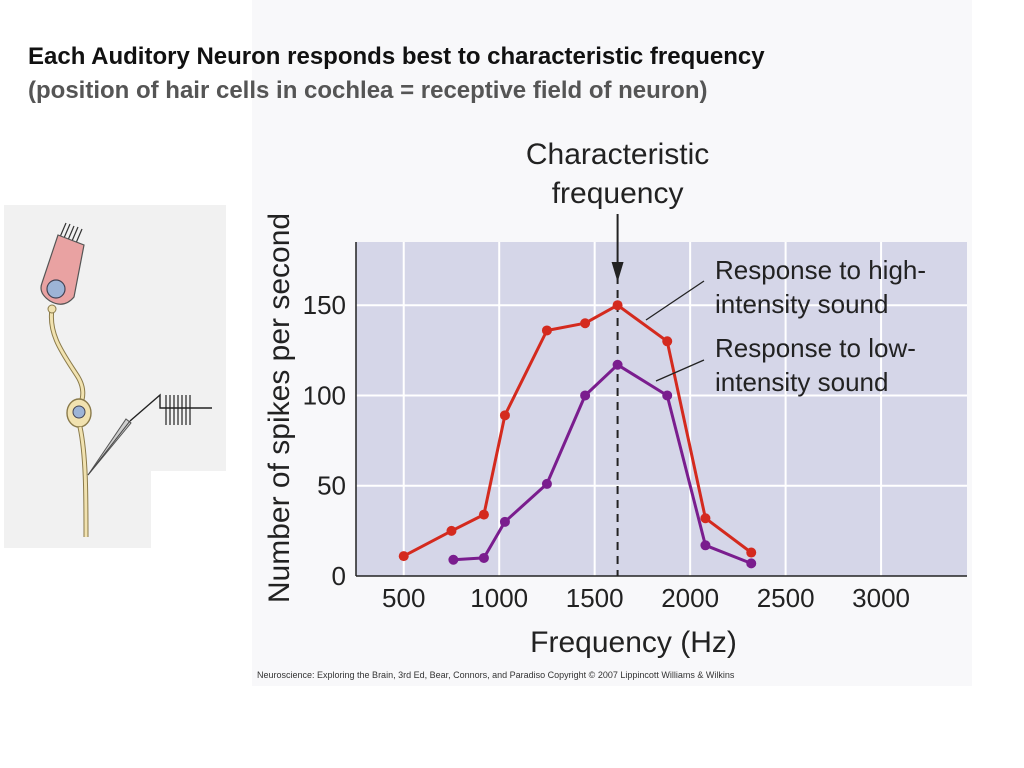 The width and height of the screenshot is (1024, 768). I want to click on series-high-intensity, so click(577, 431).